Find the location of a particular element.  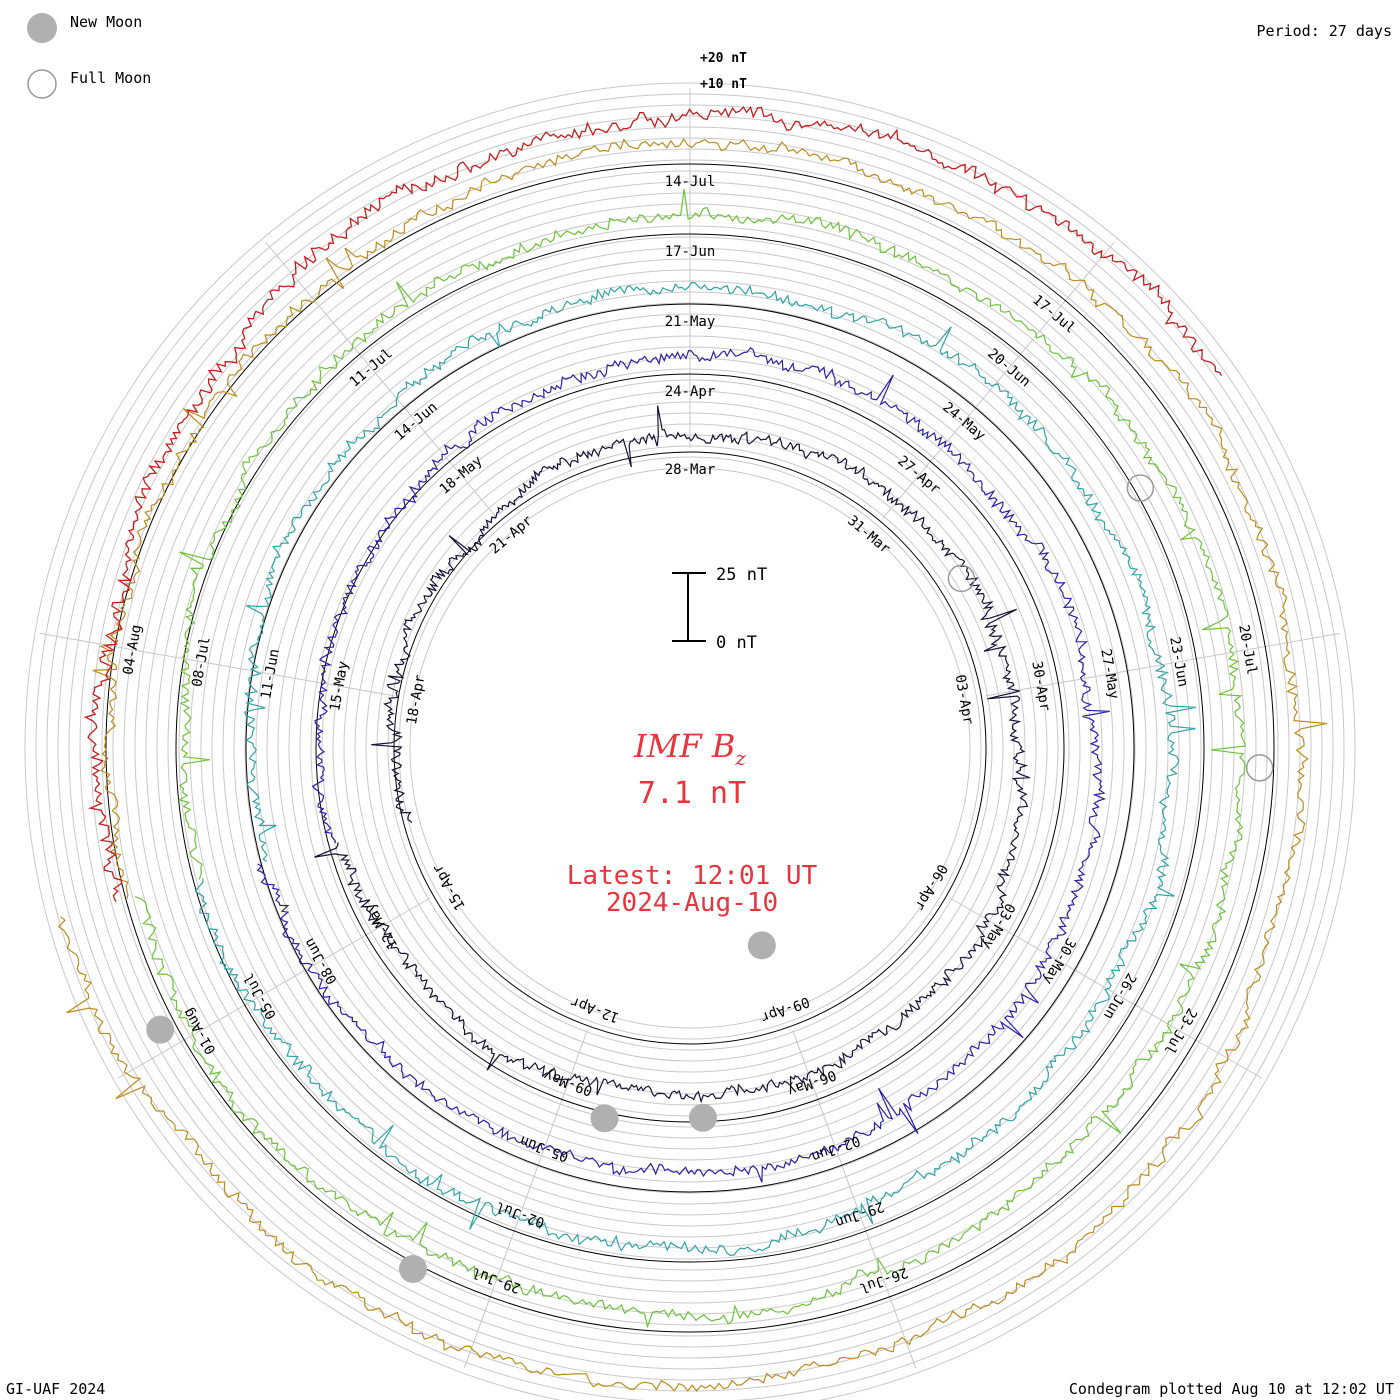

date-label: 08-Jul is located at coordinates (201, 662).